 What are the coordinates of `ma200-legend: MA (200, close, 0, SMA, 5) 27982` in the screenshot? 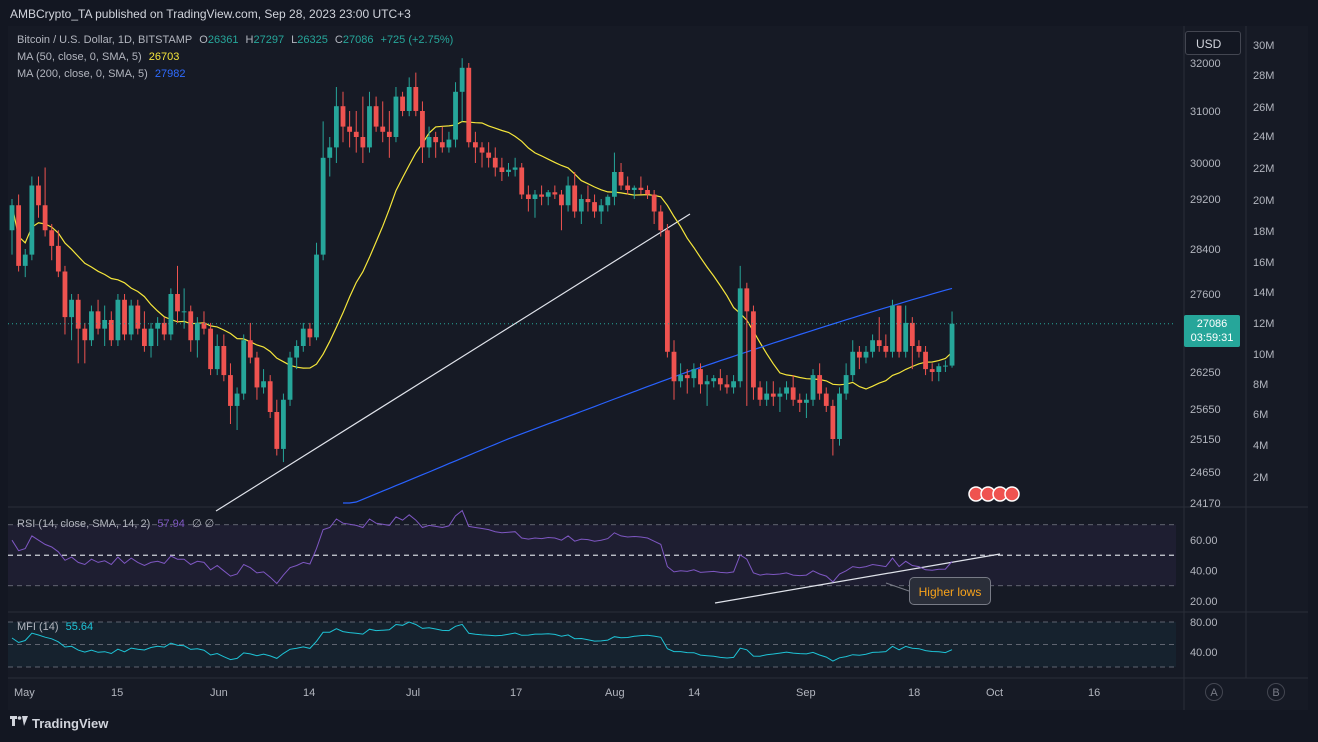 It's located at (101, 74).